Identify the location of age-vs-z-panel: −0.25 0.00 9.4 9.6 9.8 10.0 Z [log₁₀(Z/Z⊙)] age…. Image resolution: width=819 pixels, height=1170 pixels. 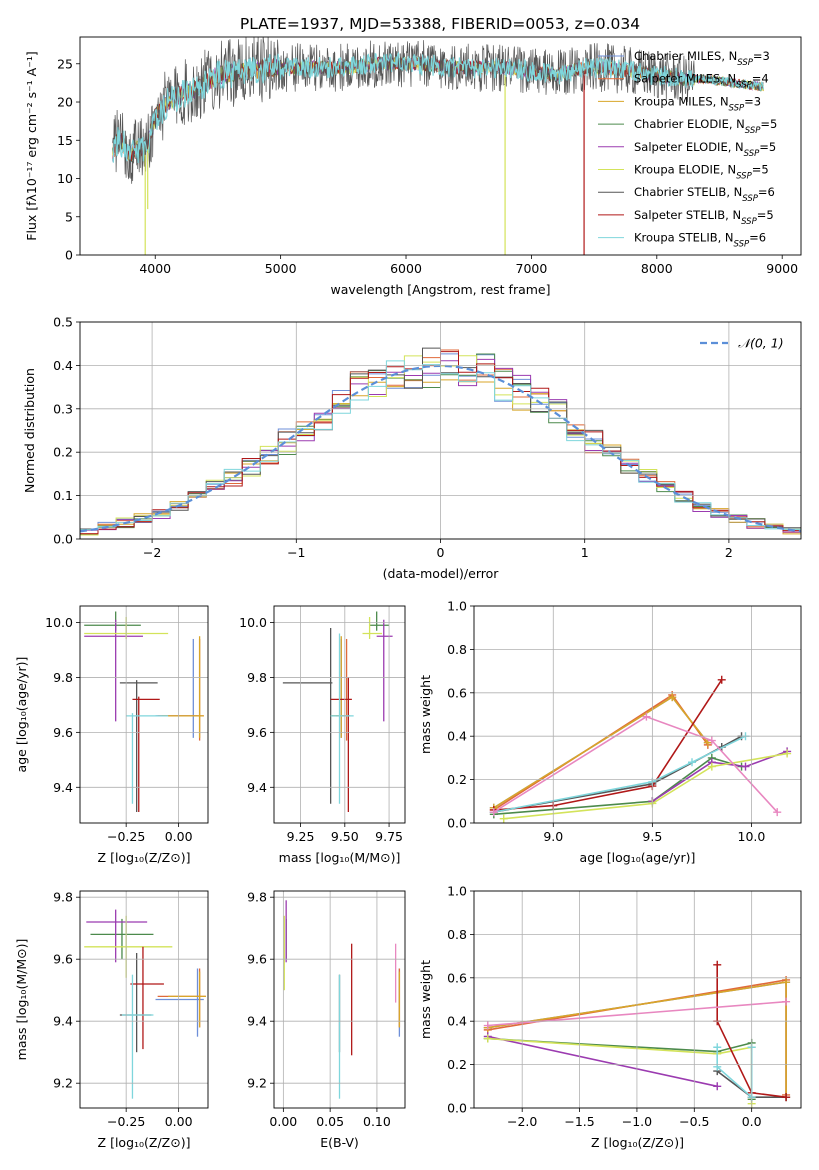
(111, 735).